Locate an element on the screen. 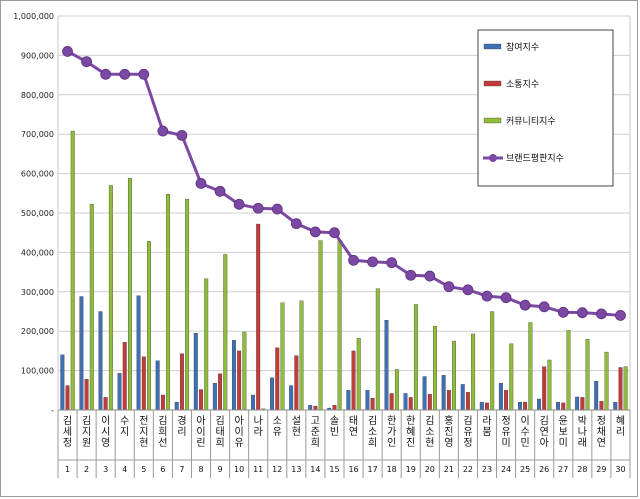  category-label-char: 진 is located at coordinates (410, 443).